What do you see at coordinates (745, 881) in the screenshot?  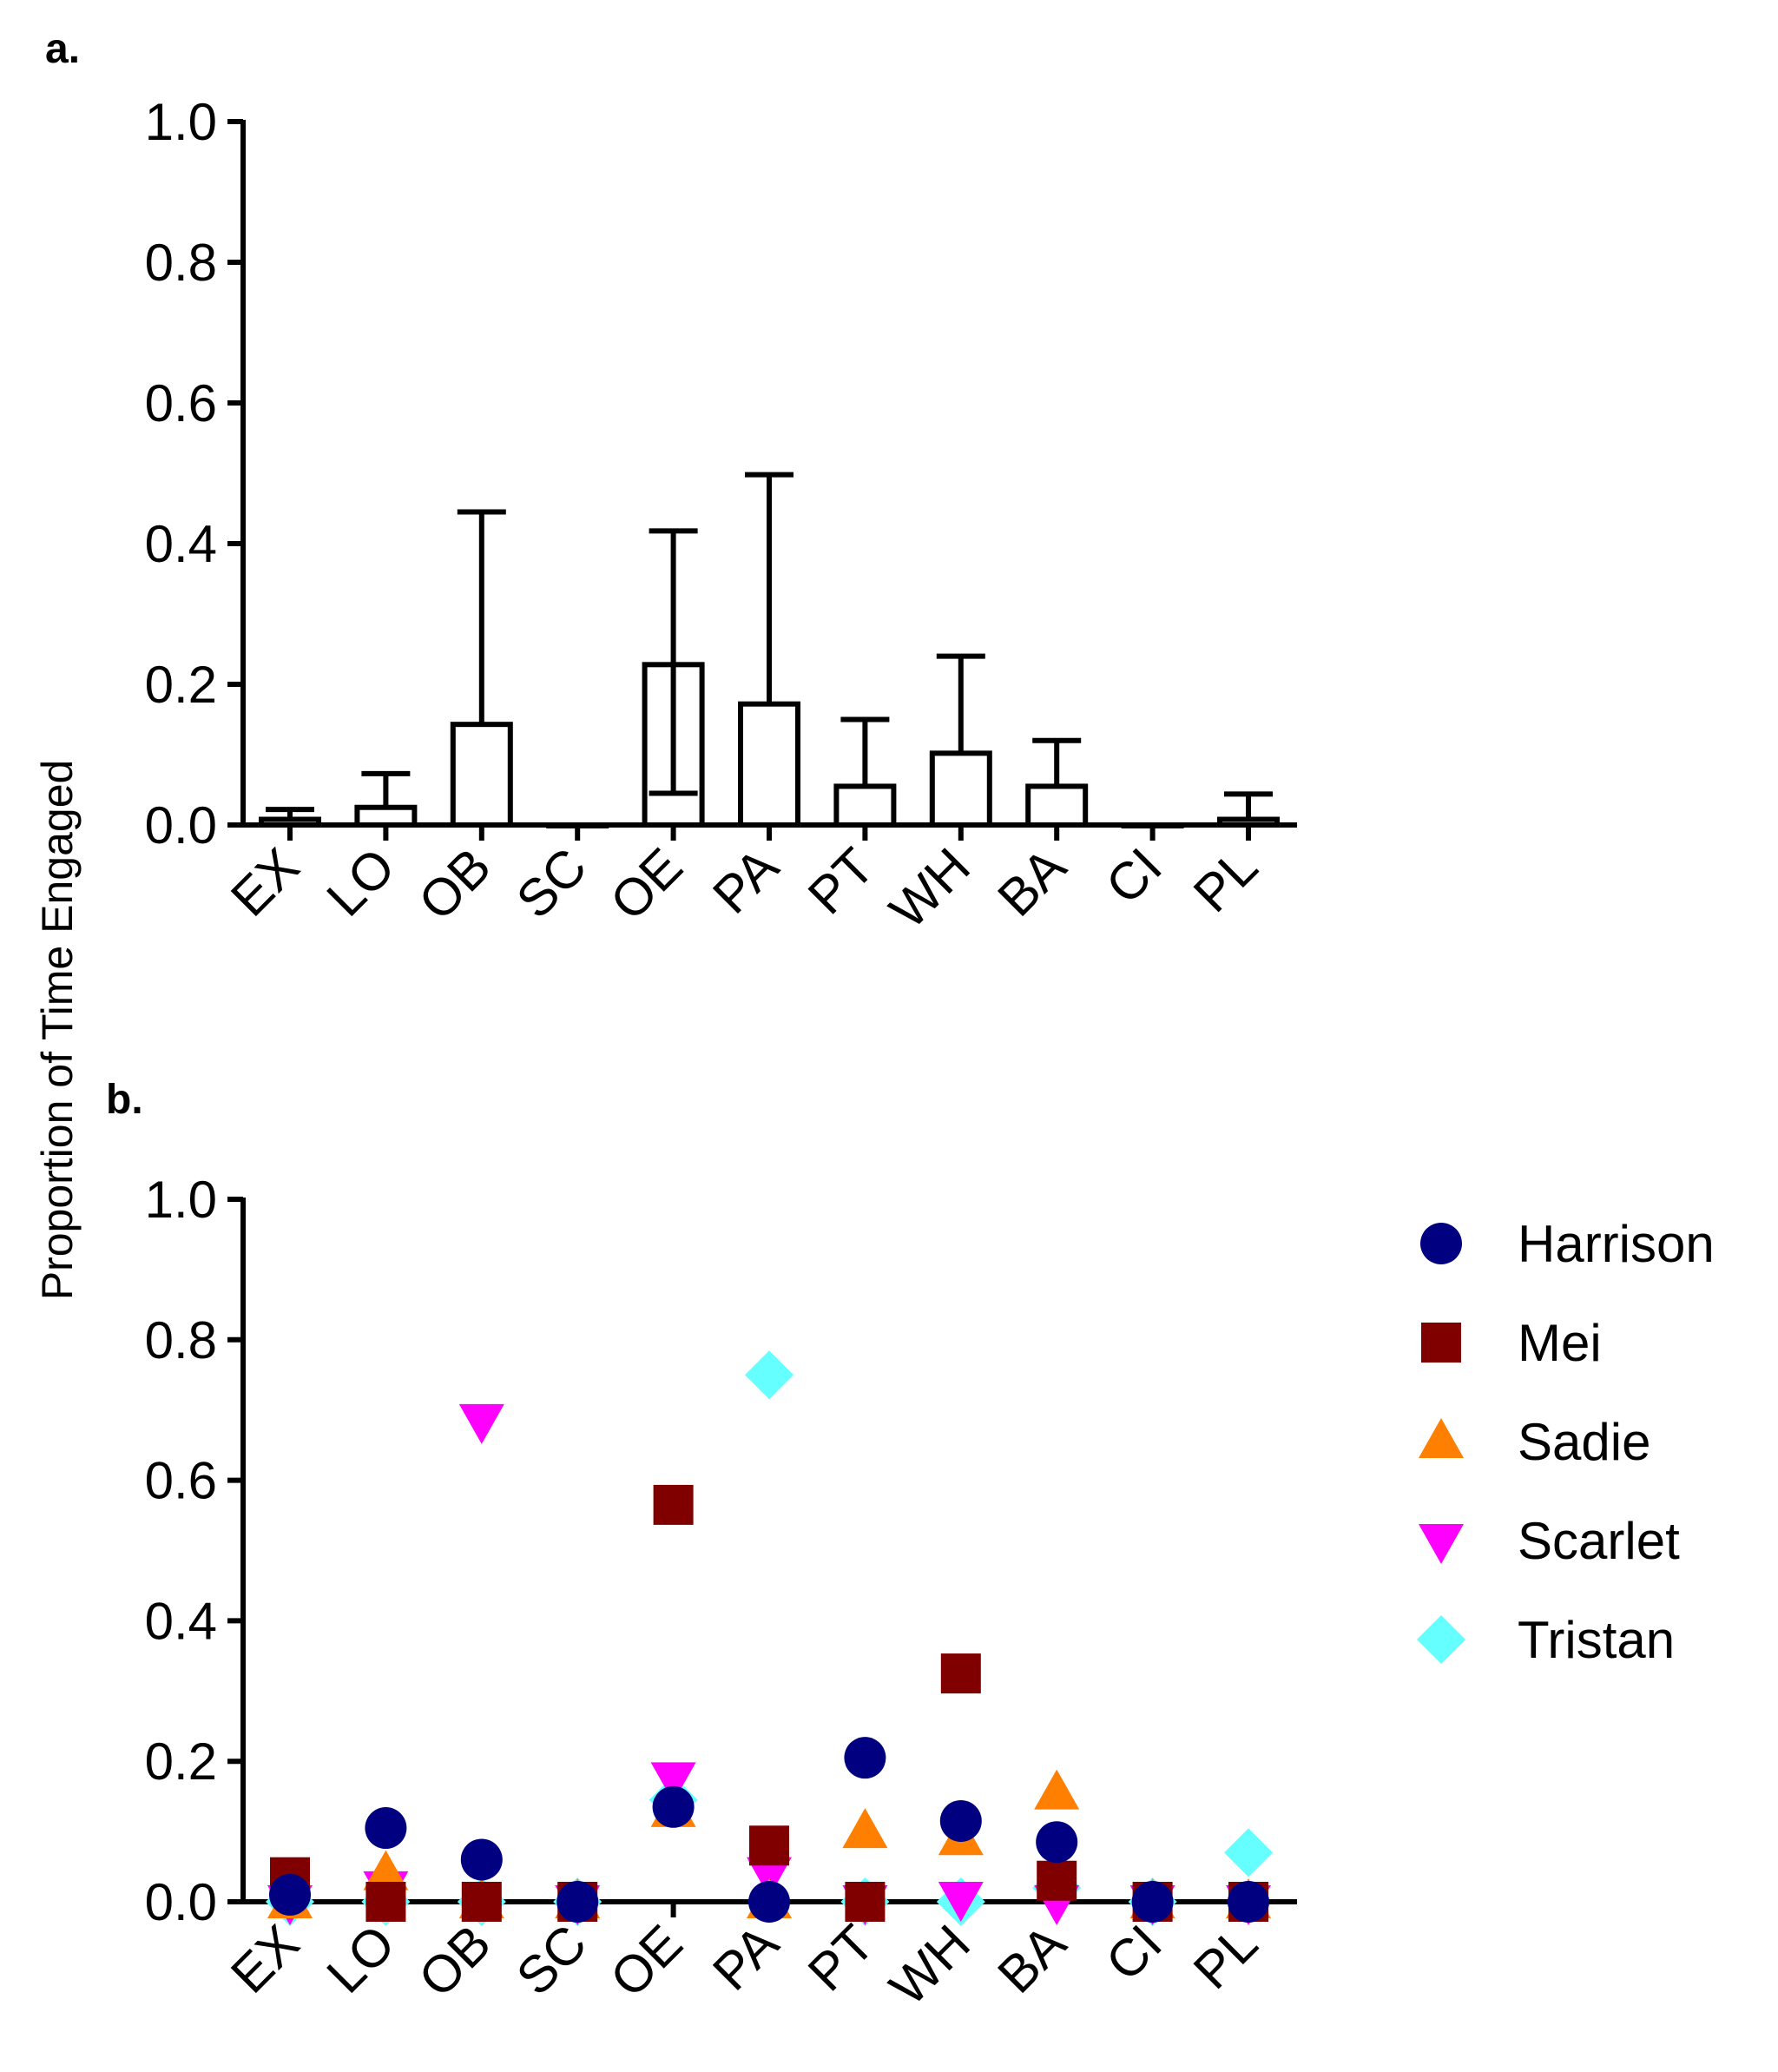 I see `panel-a-category-label: PA` at bounding box center [745, 881].